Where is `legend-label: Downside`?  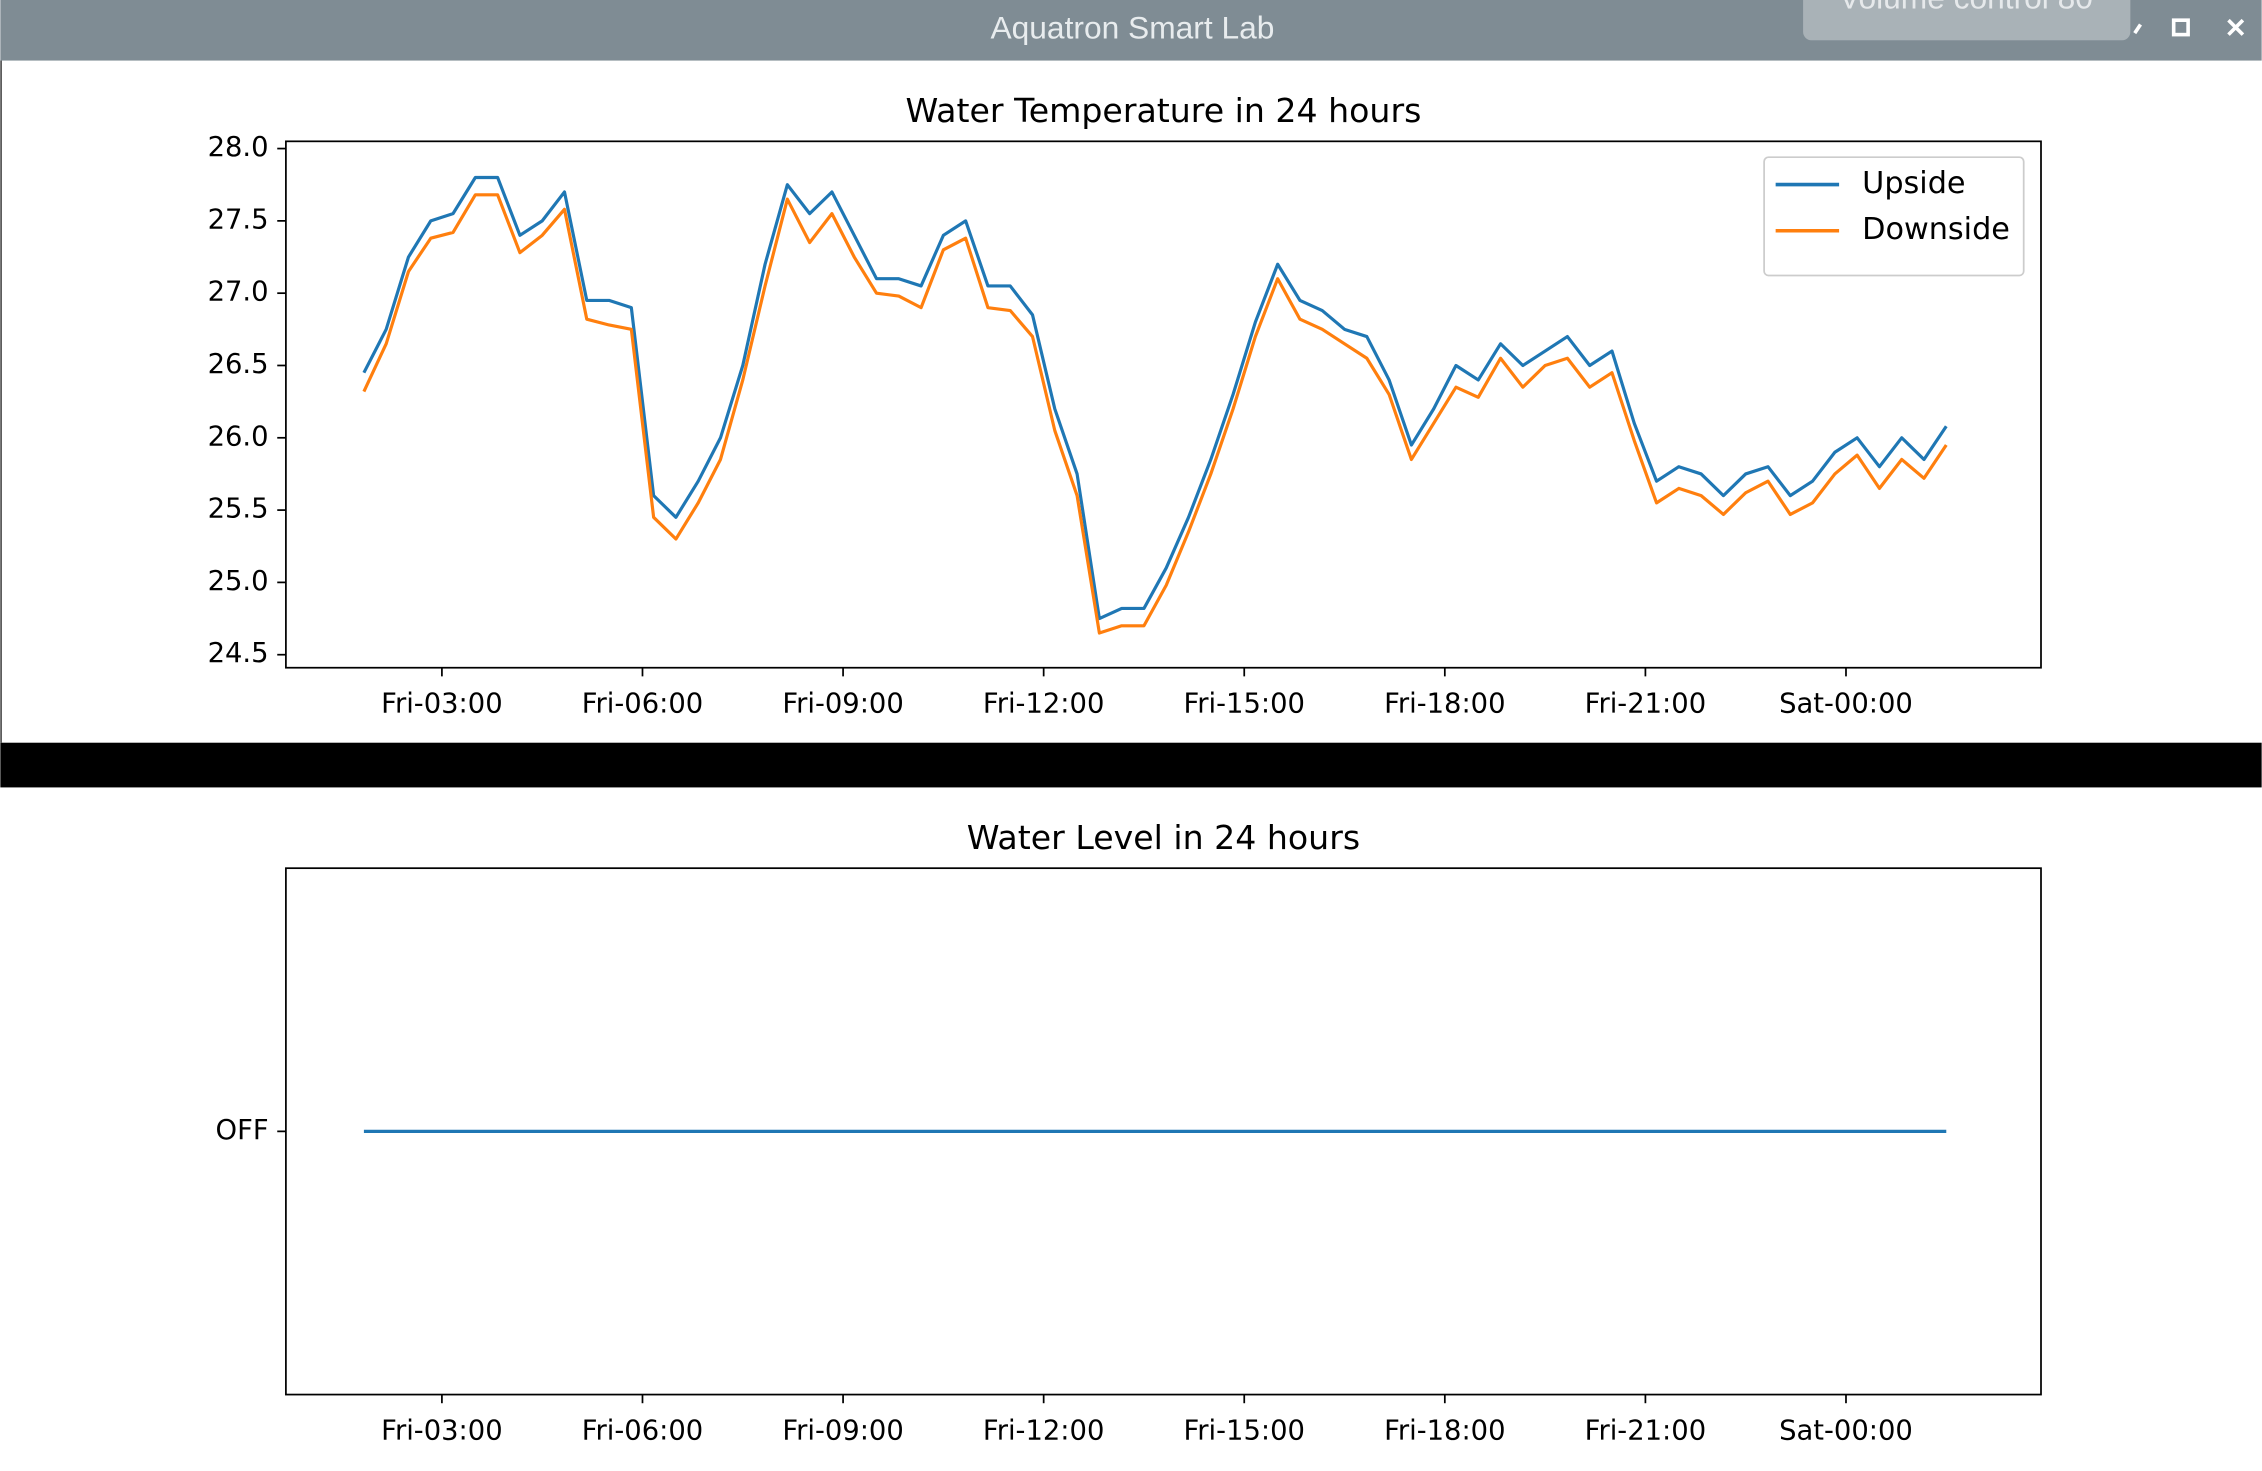 legend-label: Downside is located at coordinates (1936, 229).